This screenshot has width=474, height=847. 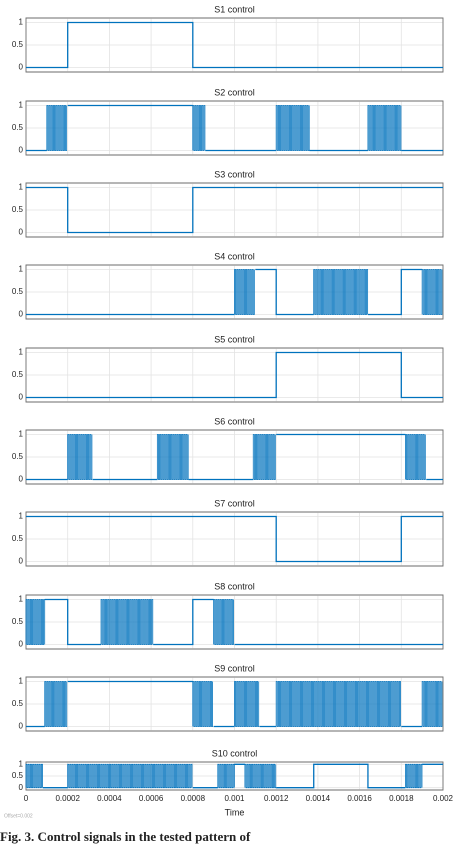 What do you see at coordinates (401, 798) in the screenshot?
I see `x-tick-label: 0.0018` at bounding box center [401, 798].